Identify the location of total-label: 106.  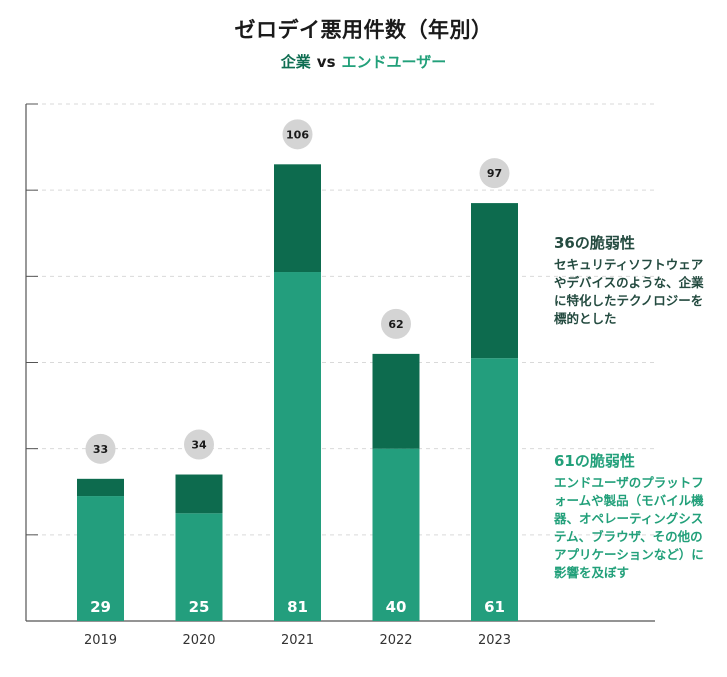
(297, 134).